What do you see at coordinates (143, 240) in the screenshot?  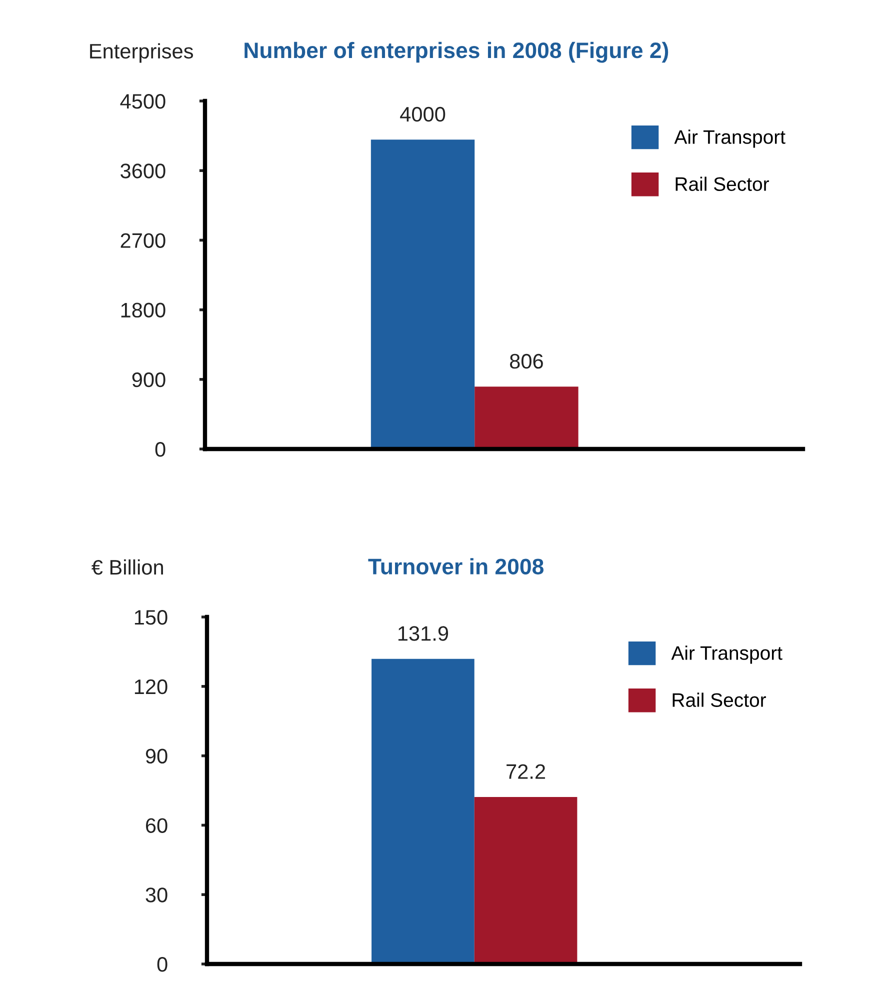 I see `y-tick-label: 2700` at bounding box center [143, 240].